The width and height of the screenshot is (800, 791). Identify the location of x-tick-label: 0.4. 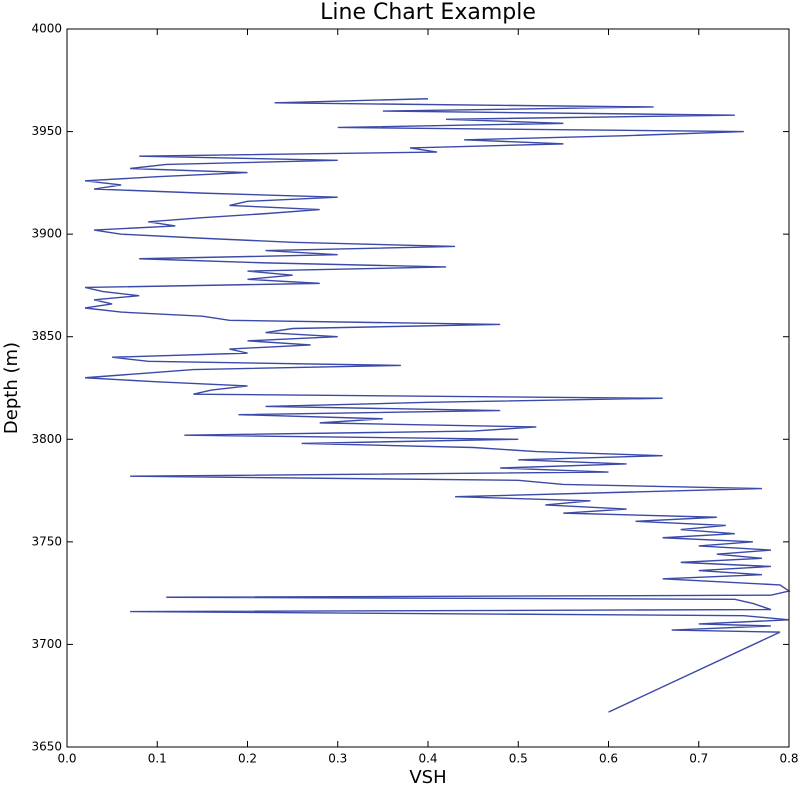
(427, 759).